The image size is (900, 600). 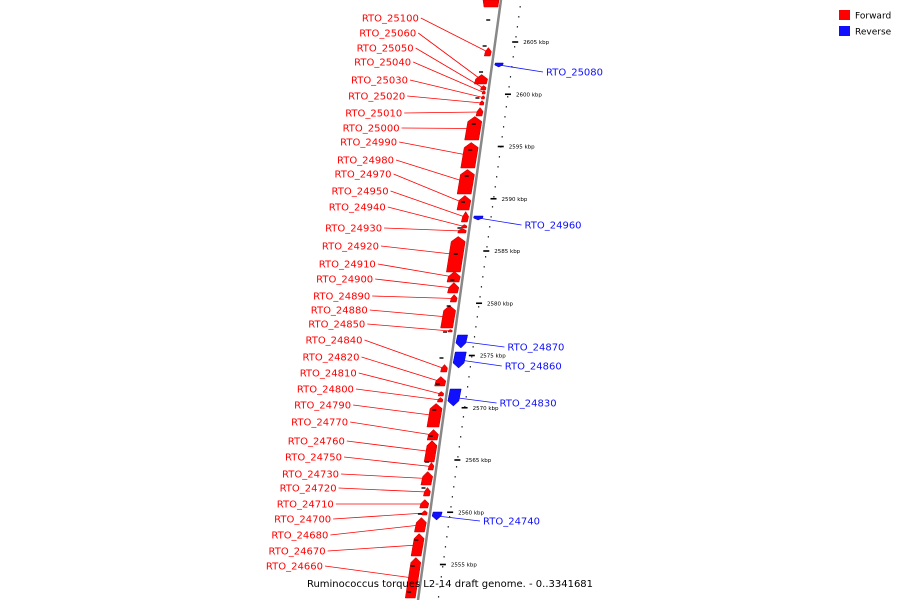 What do you see at coordinates (511, 522) in the screenshot?
I see `reverse-gene-label: RTO_24740` at bounding box center [511, 522].